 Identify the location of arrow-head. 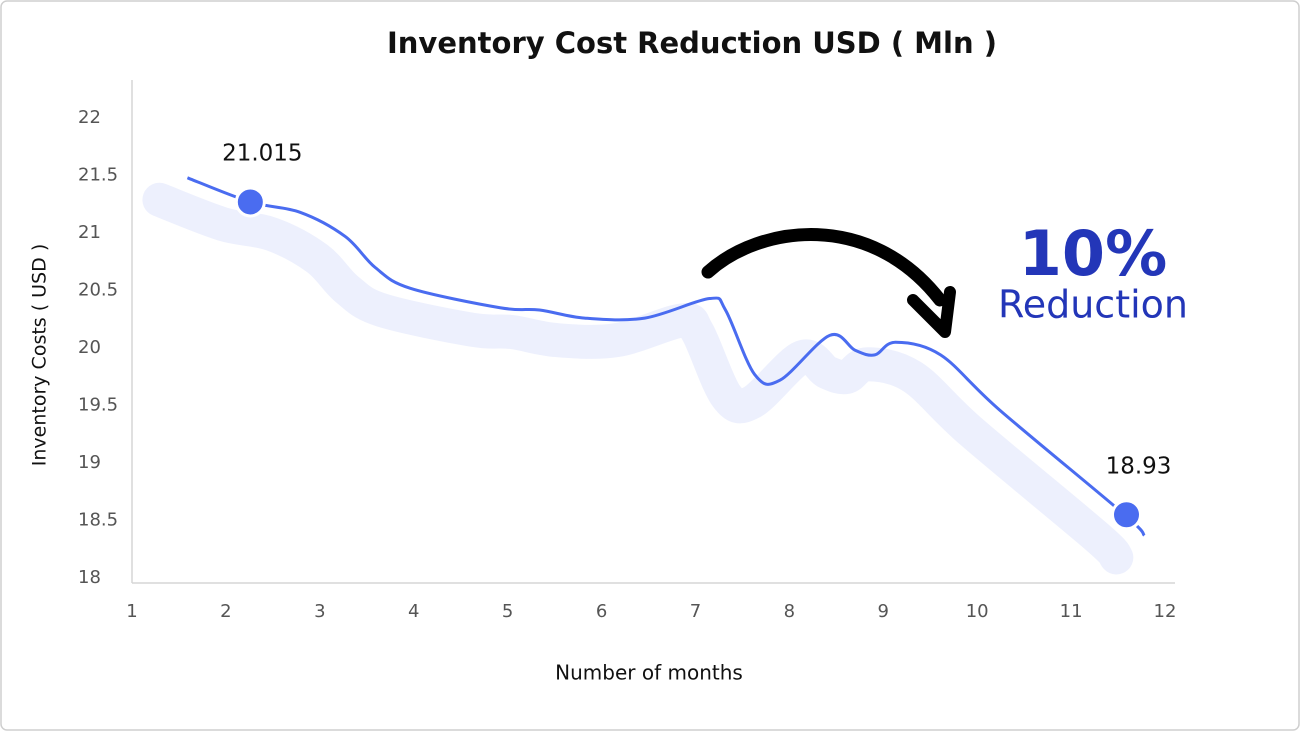
(931, 312).